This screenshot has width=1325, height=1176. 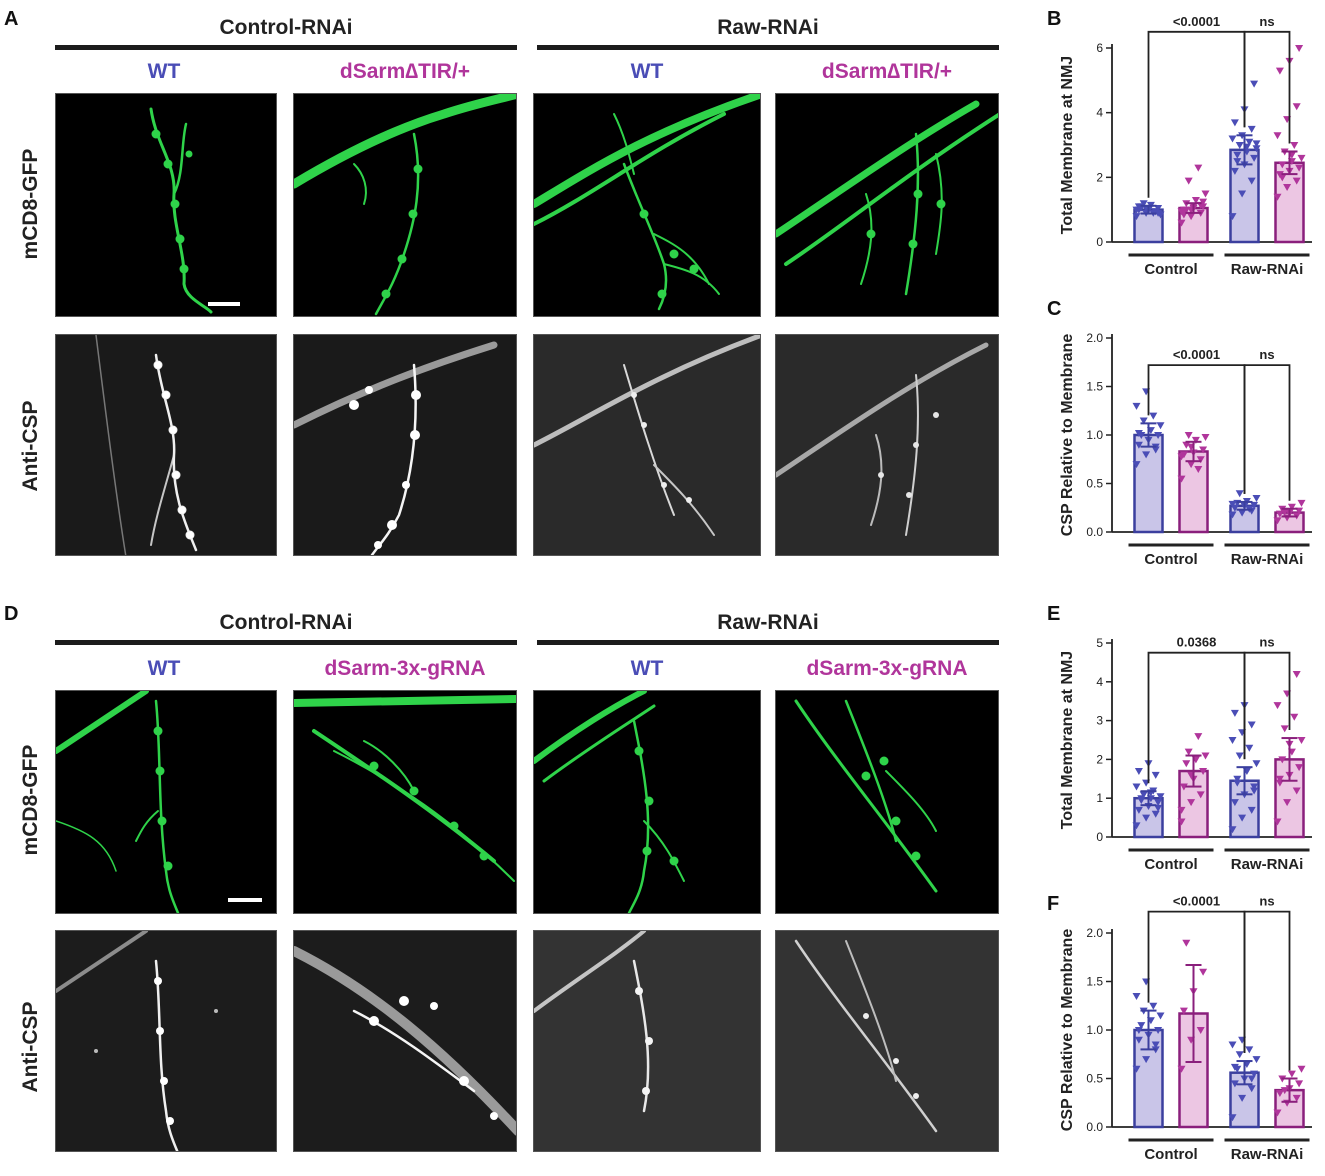 I want to click on panel-letter-f: F, so click(x=1053, y=904).